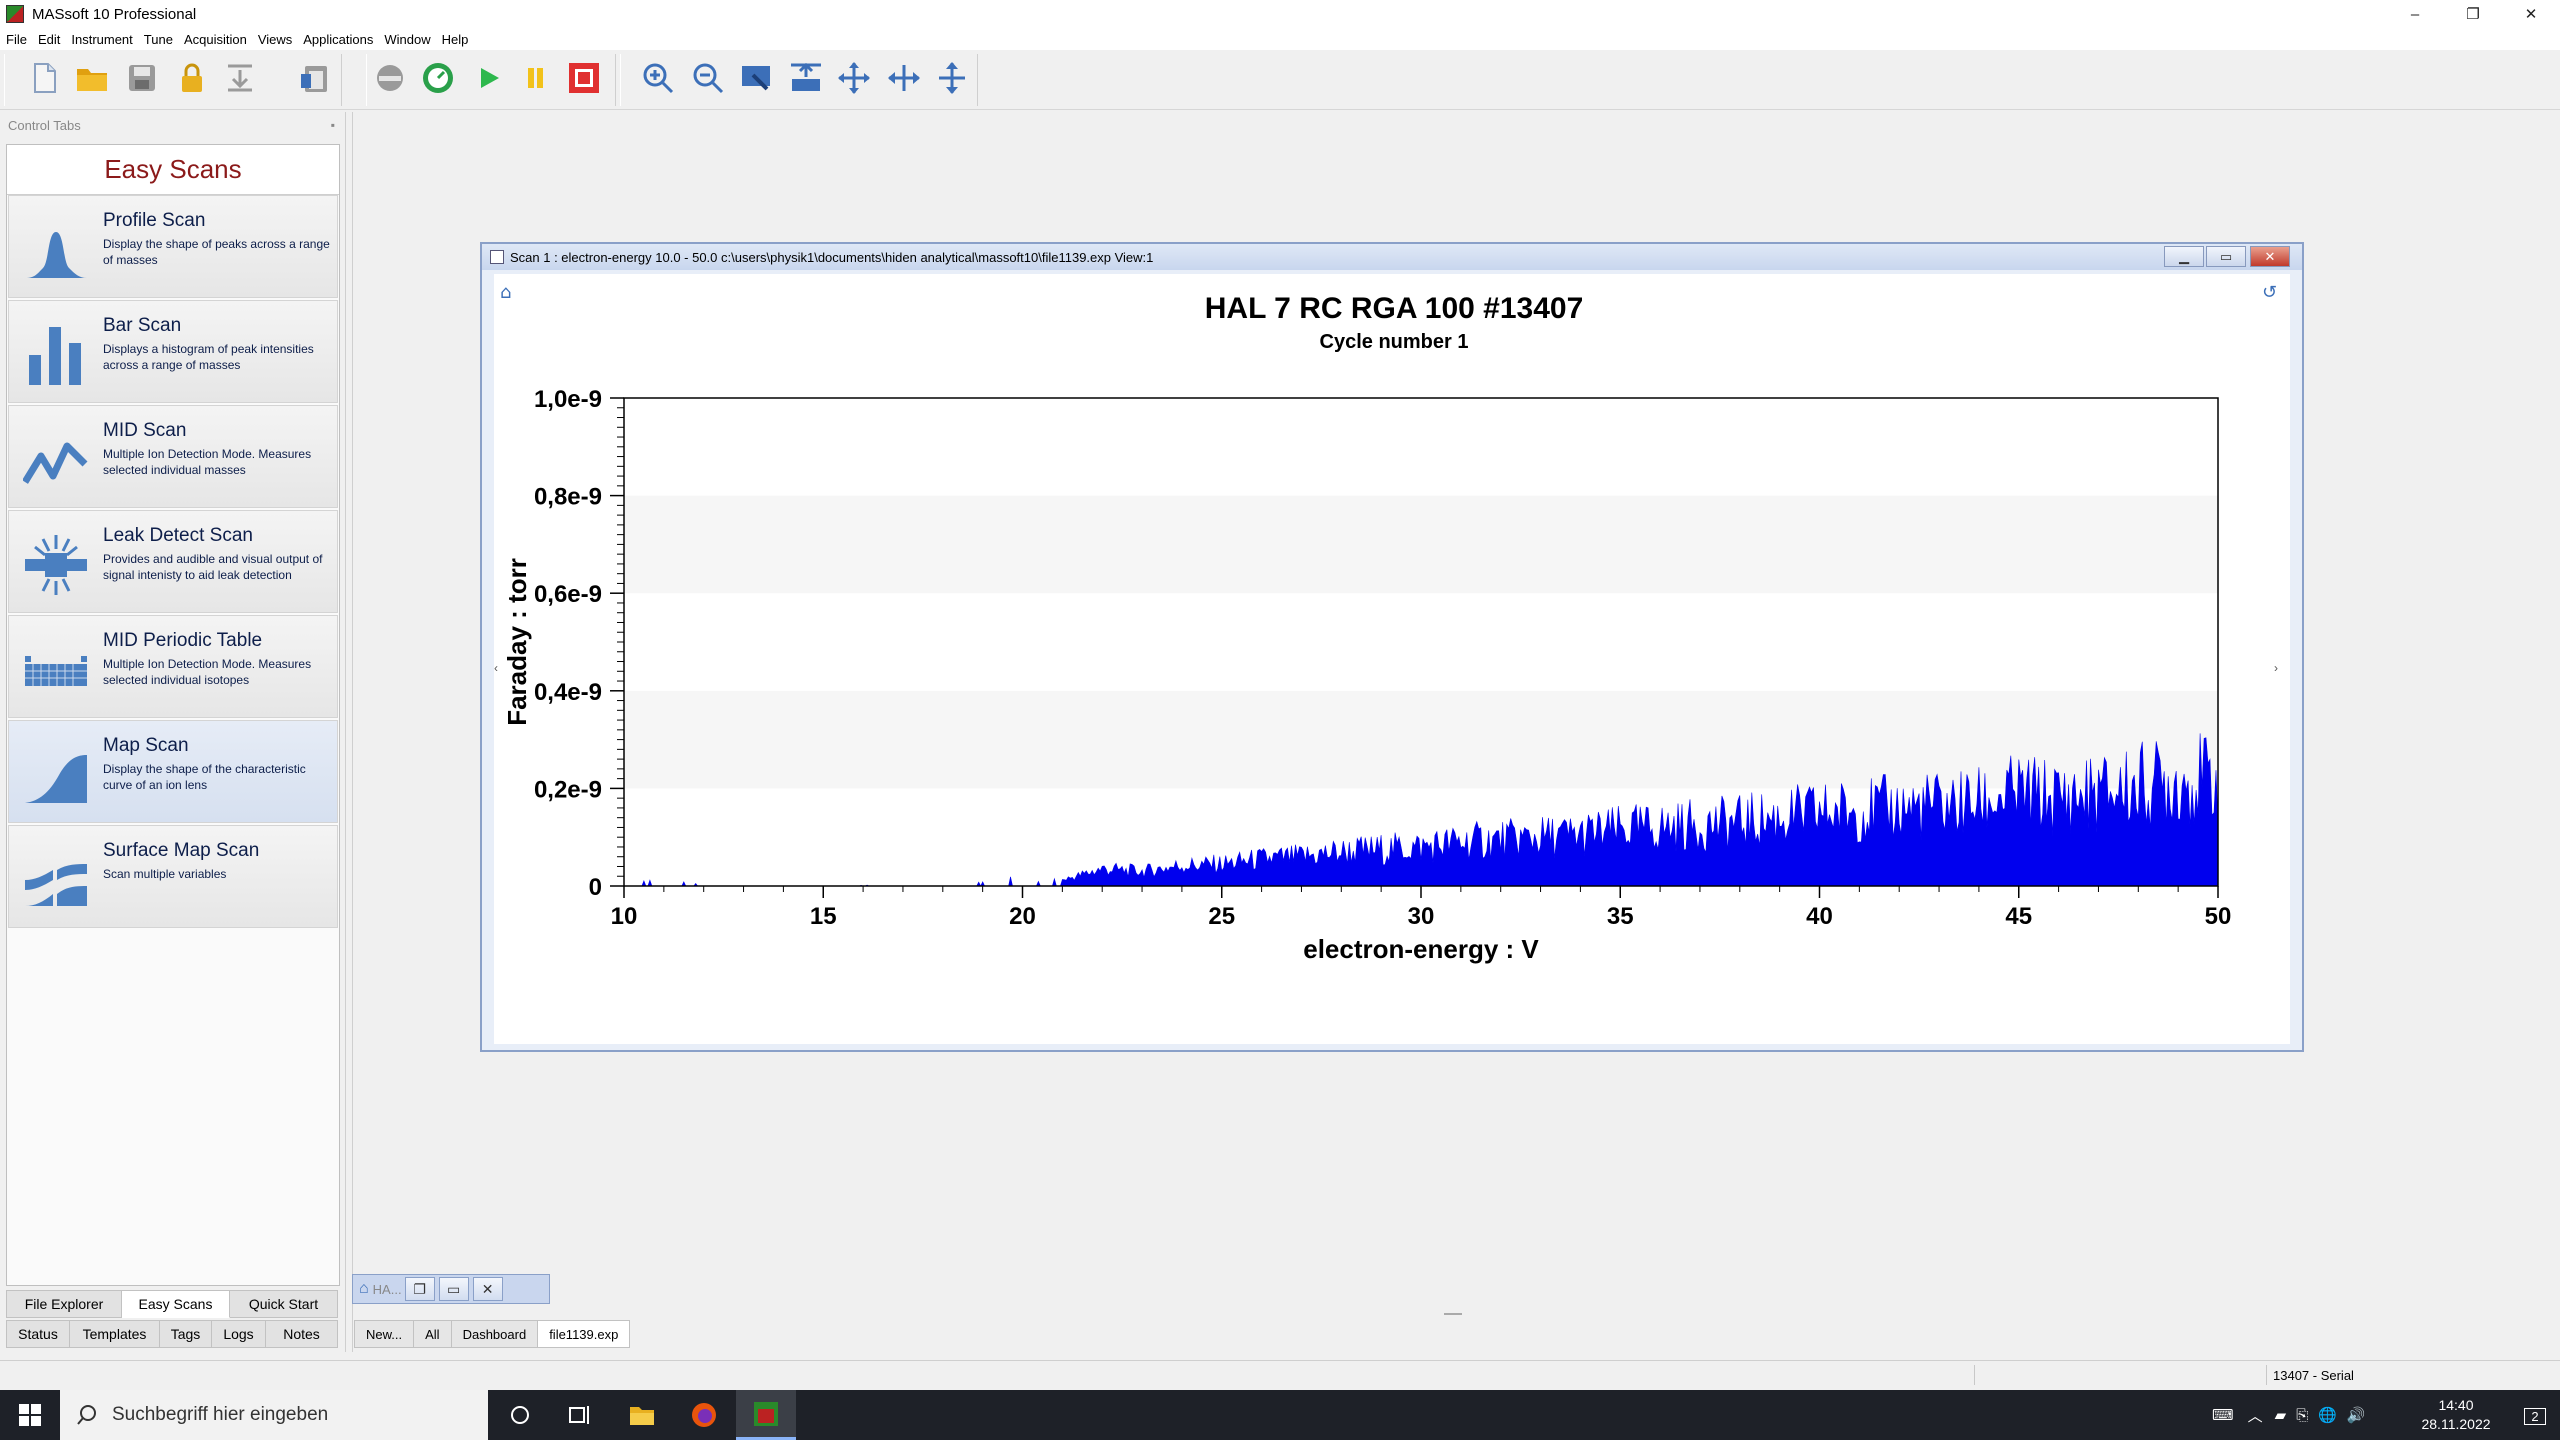  I want to click on tray-chevron-icon: ︿, so click(2255, 1416).